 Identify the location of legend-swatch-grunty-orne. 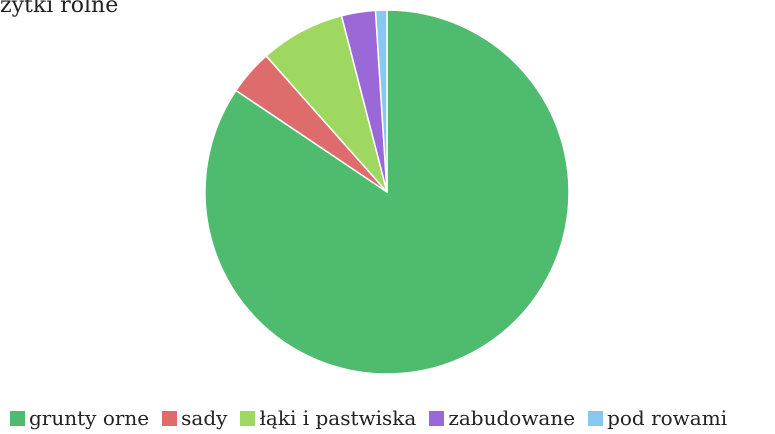
(17, 418).